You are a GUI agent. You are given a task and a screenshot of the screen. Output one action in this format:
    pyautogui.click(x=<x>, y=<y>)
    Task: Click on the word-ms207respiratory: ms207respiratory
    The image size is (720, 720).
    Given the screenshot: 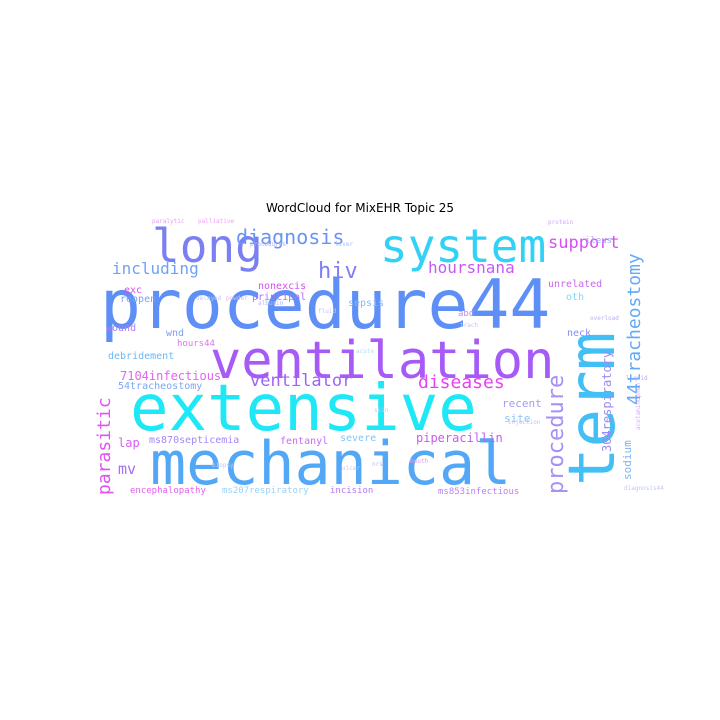 What is the action you would take?
    pyautogui.click(x=265, y=491)
    